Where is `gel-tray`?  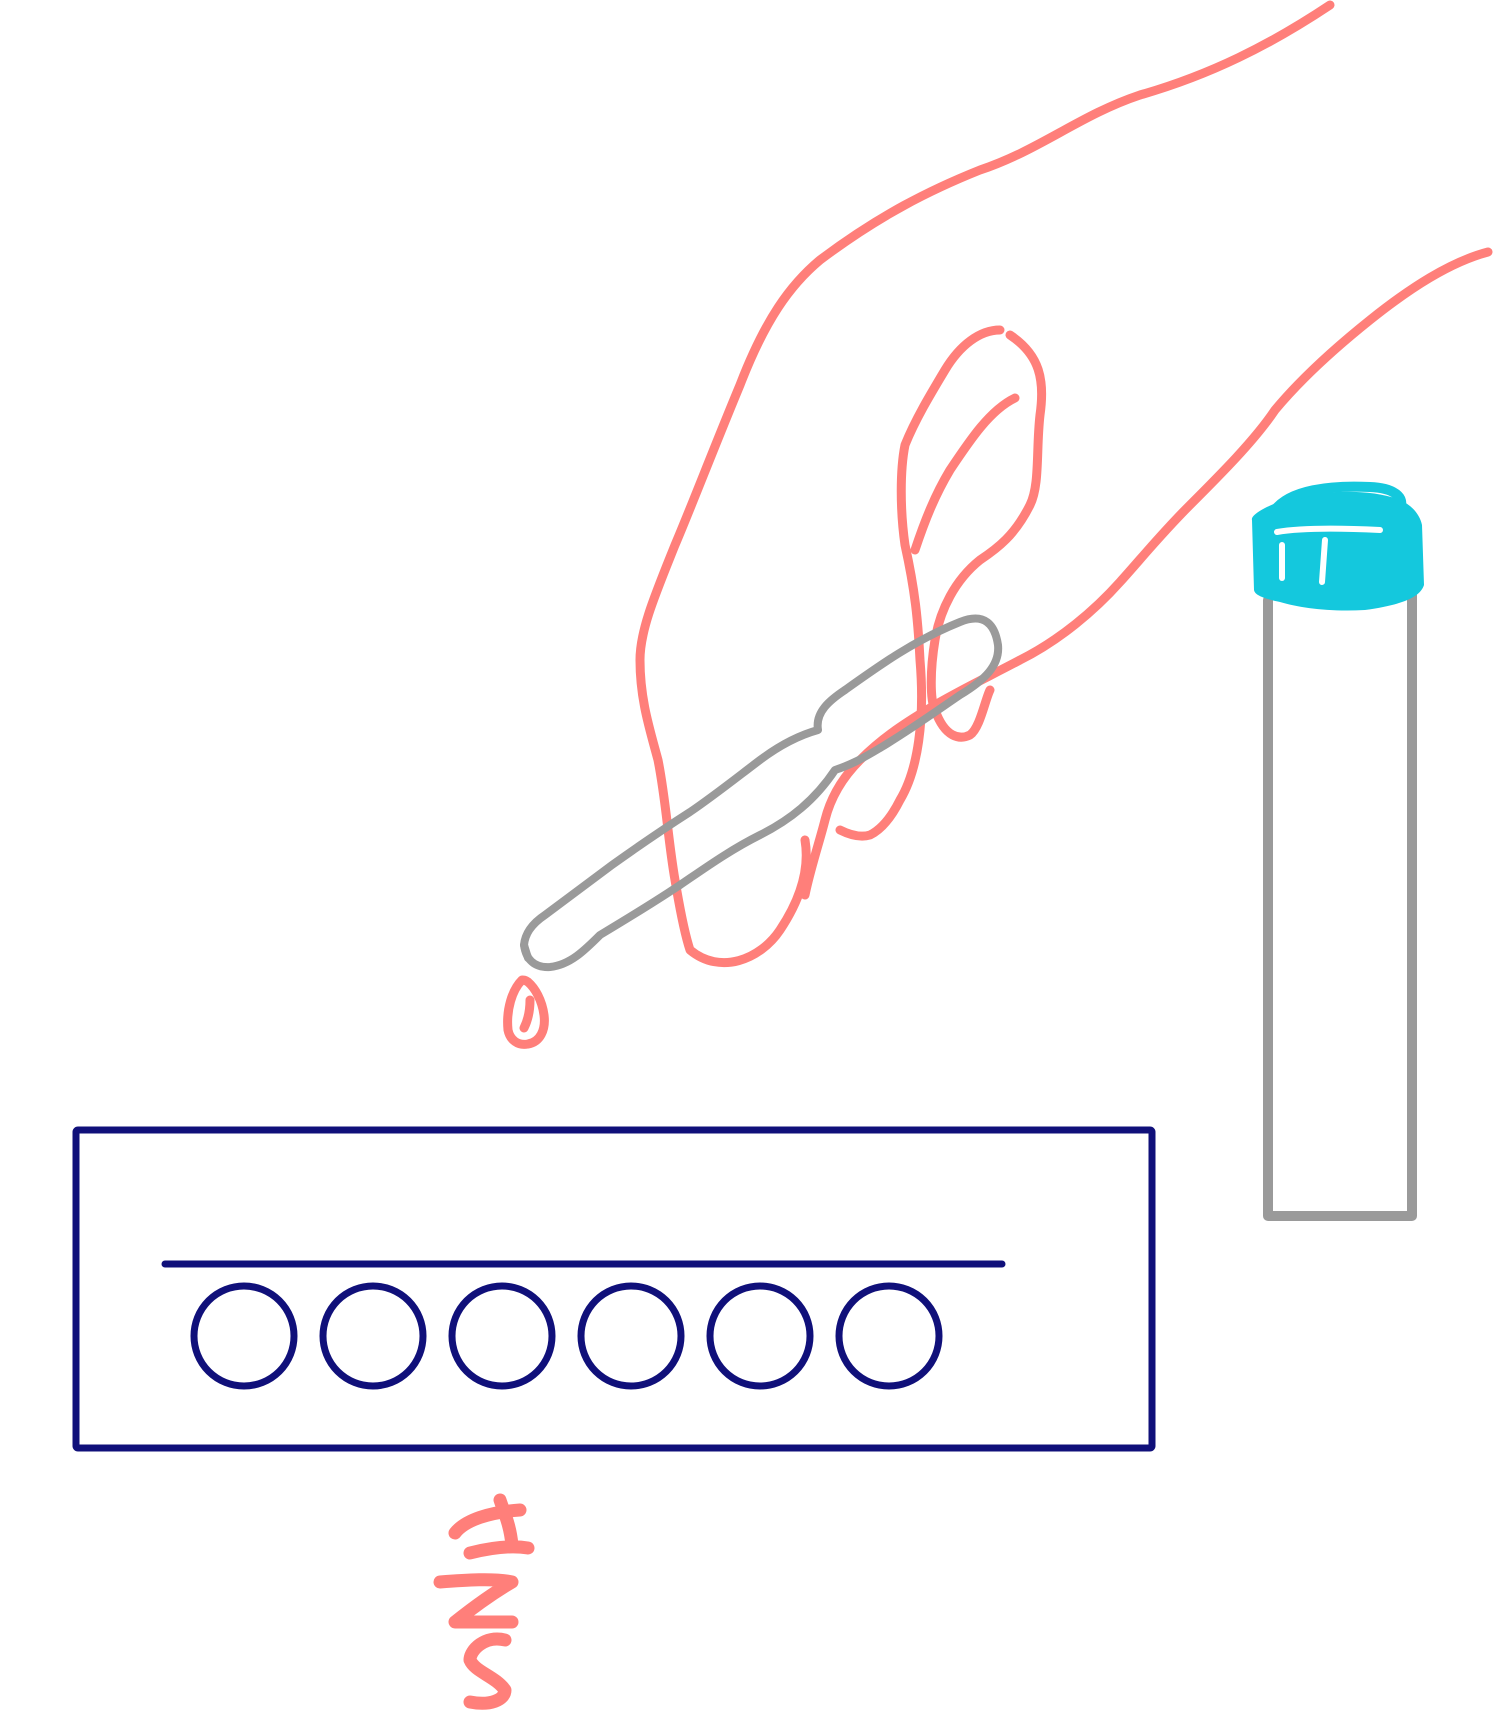 gel-tray is located at coordinates (614, 1289).